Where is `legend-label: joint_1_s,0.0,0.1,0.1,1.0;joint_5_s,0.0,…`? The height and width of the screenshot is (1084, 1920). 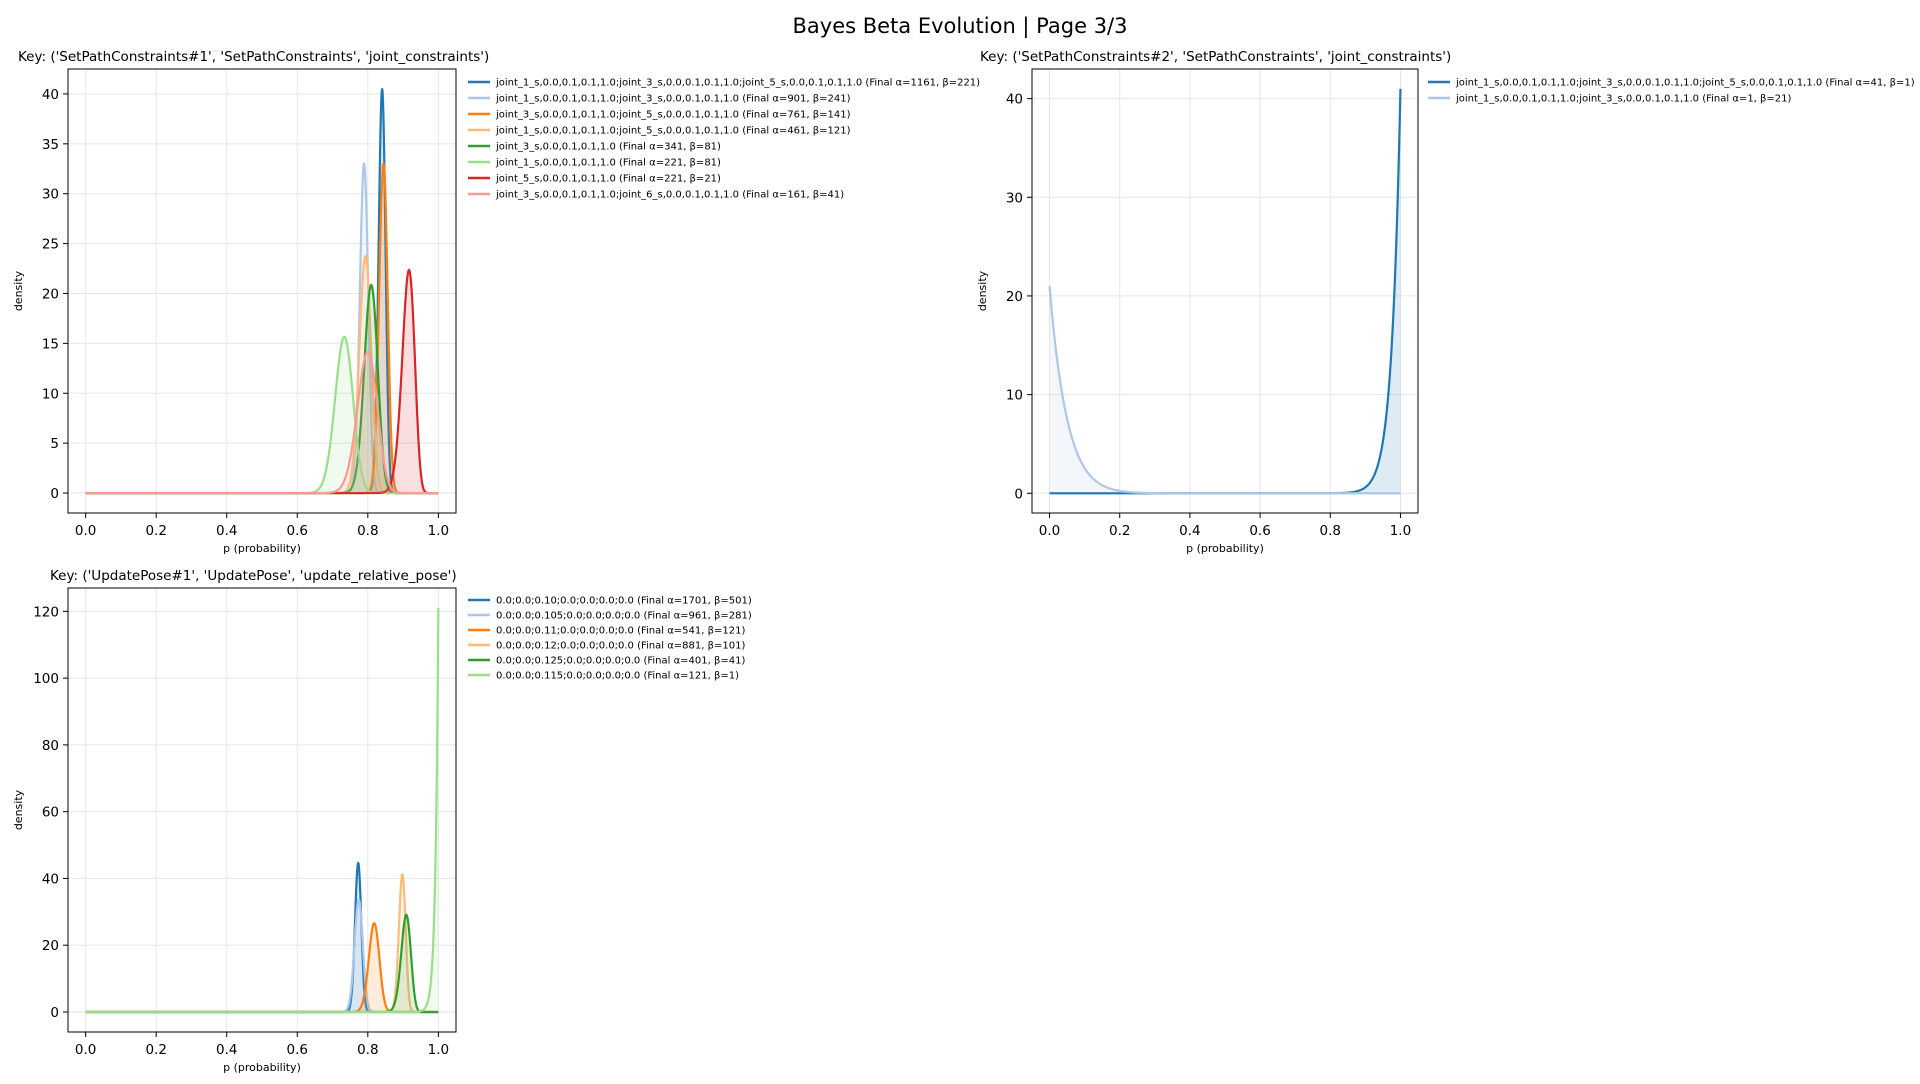
legend-label: joint_1_s,0.0,0.1,0.1,1.0;joint_5_s,0.0,… is located at coordinates (673, 131).